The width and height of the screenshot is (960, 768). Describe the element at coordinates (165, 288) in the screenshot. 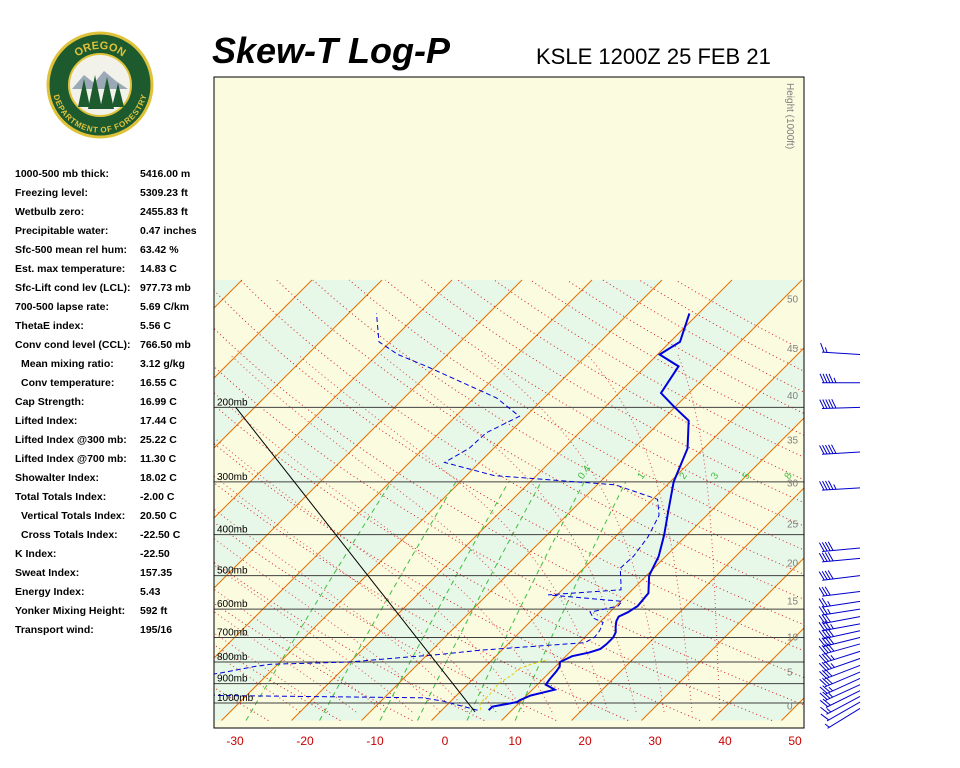

I see `index-value: 977.73 mb` at that location.